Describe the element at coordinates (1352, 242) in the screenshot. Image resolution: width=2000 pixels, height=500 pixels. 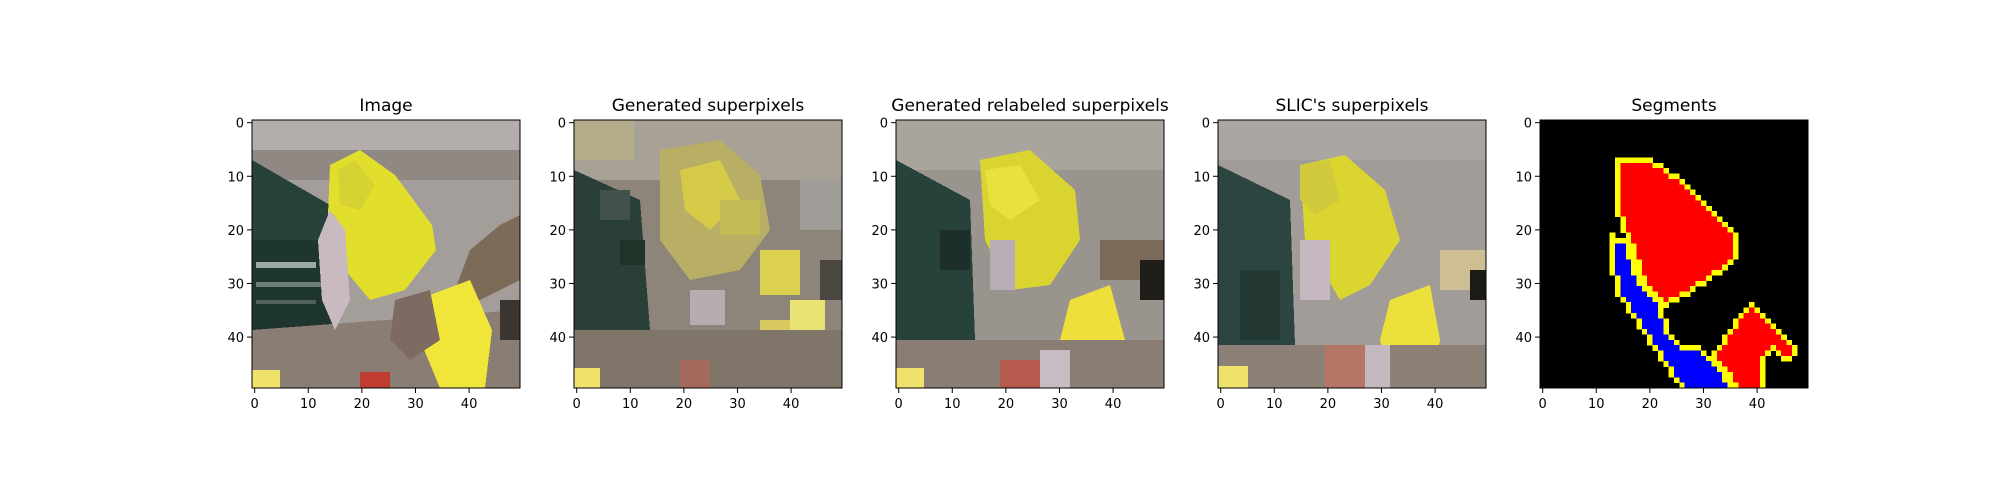
I see `panel-slic-superpixels: SLIC's superpixels` at that location.